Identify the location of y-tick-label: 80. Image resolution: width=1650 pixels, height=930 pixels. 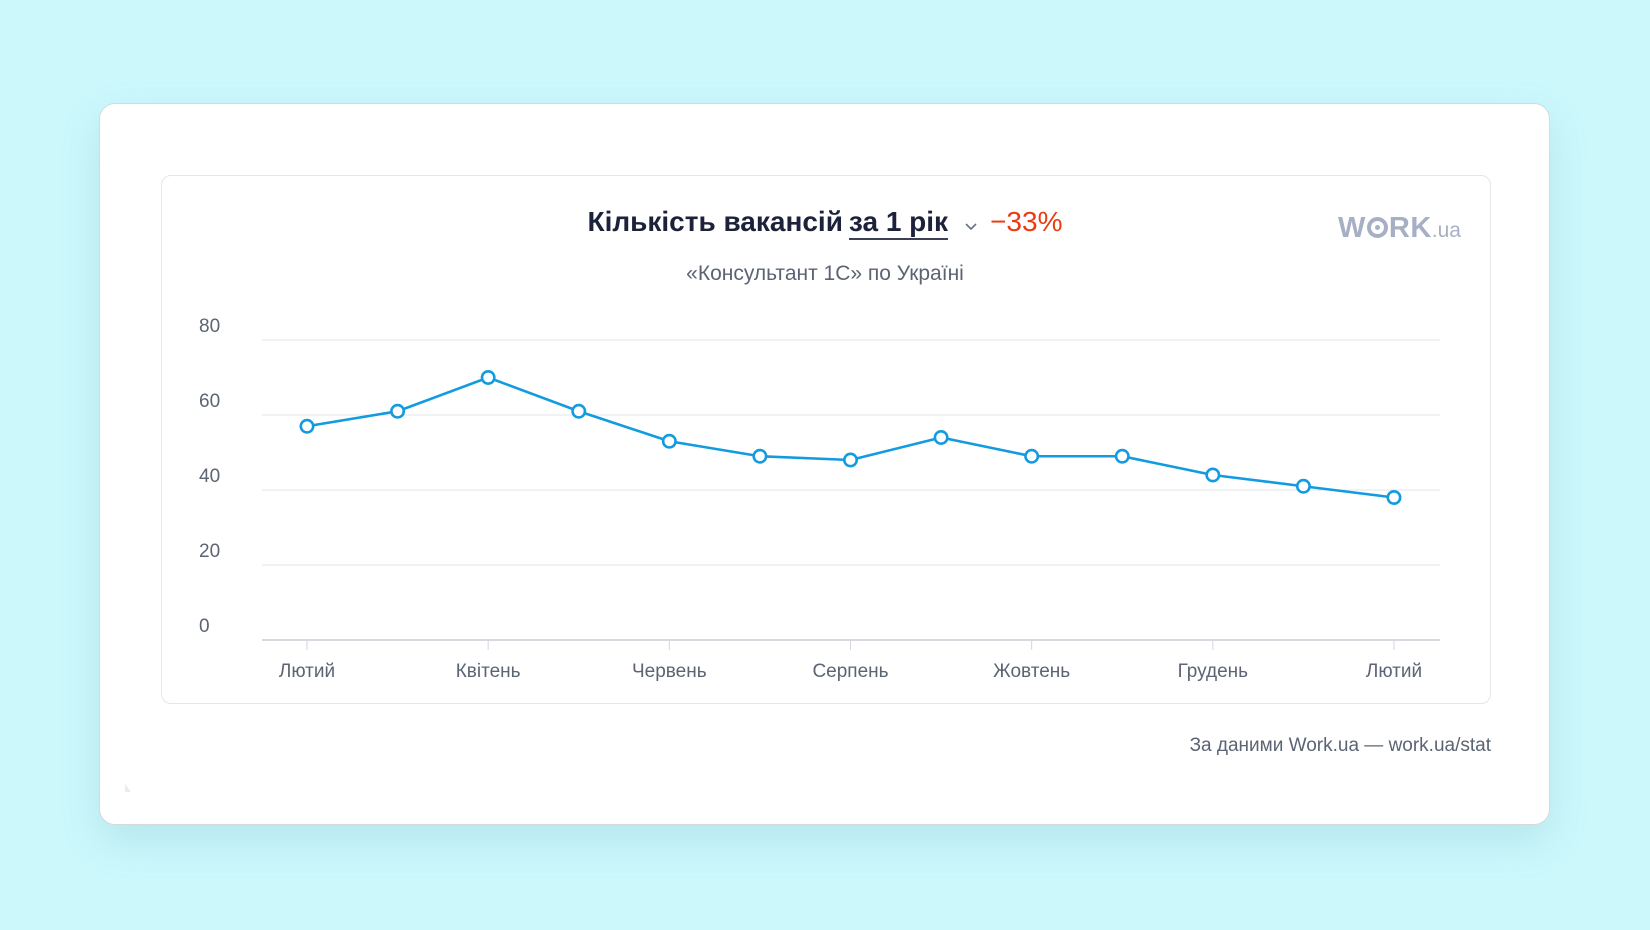
(209, 326).